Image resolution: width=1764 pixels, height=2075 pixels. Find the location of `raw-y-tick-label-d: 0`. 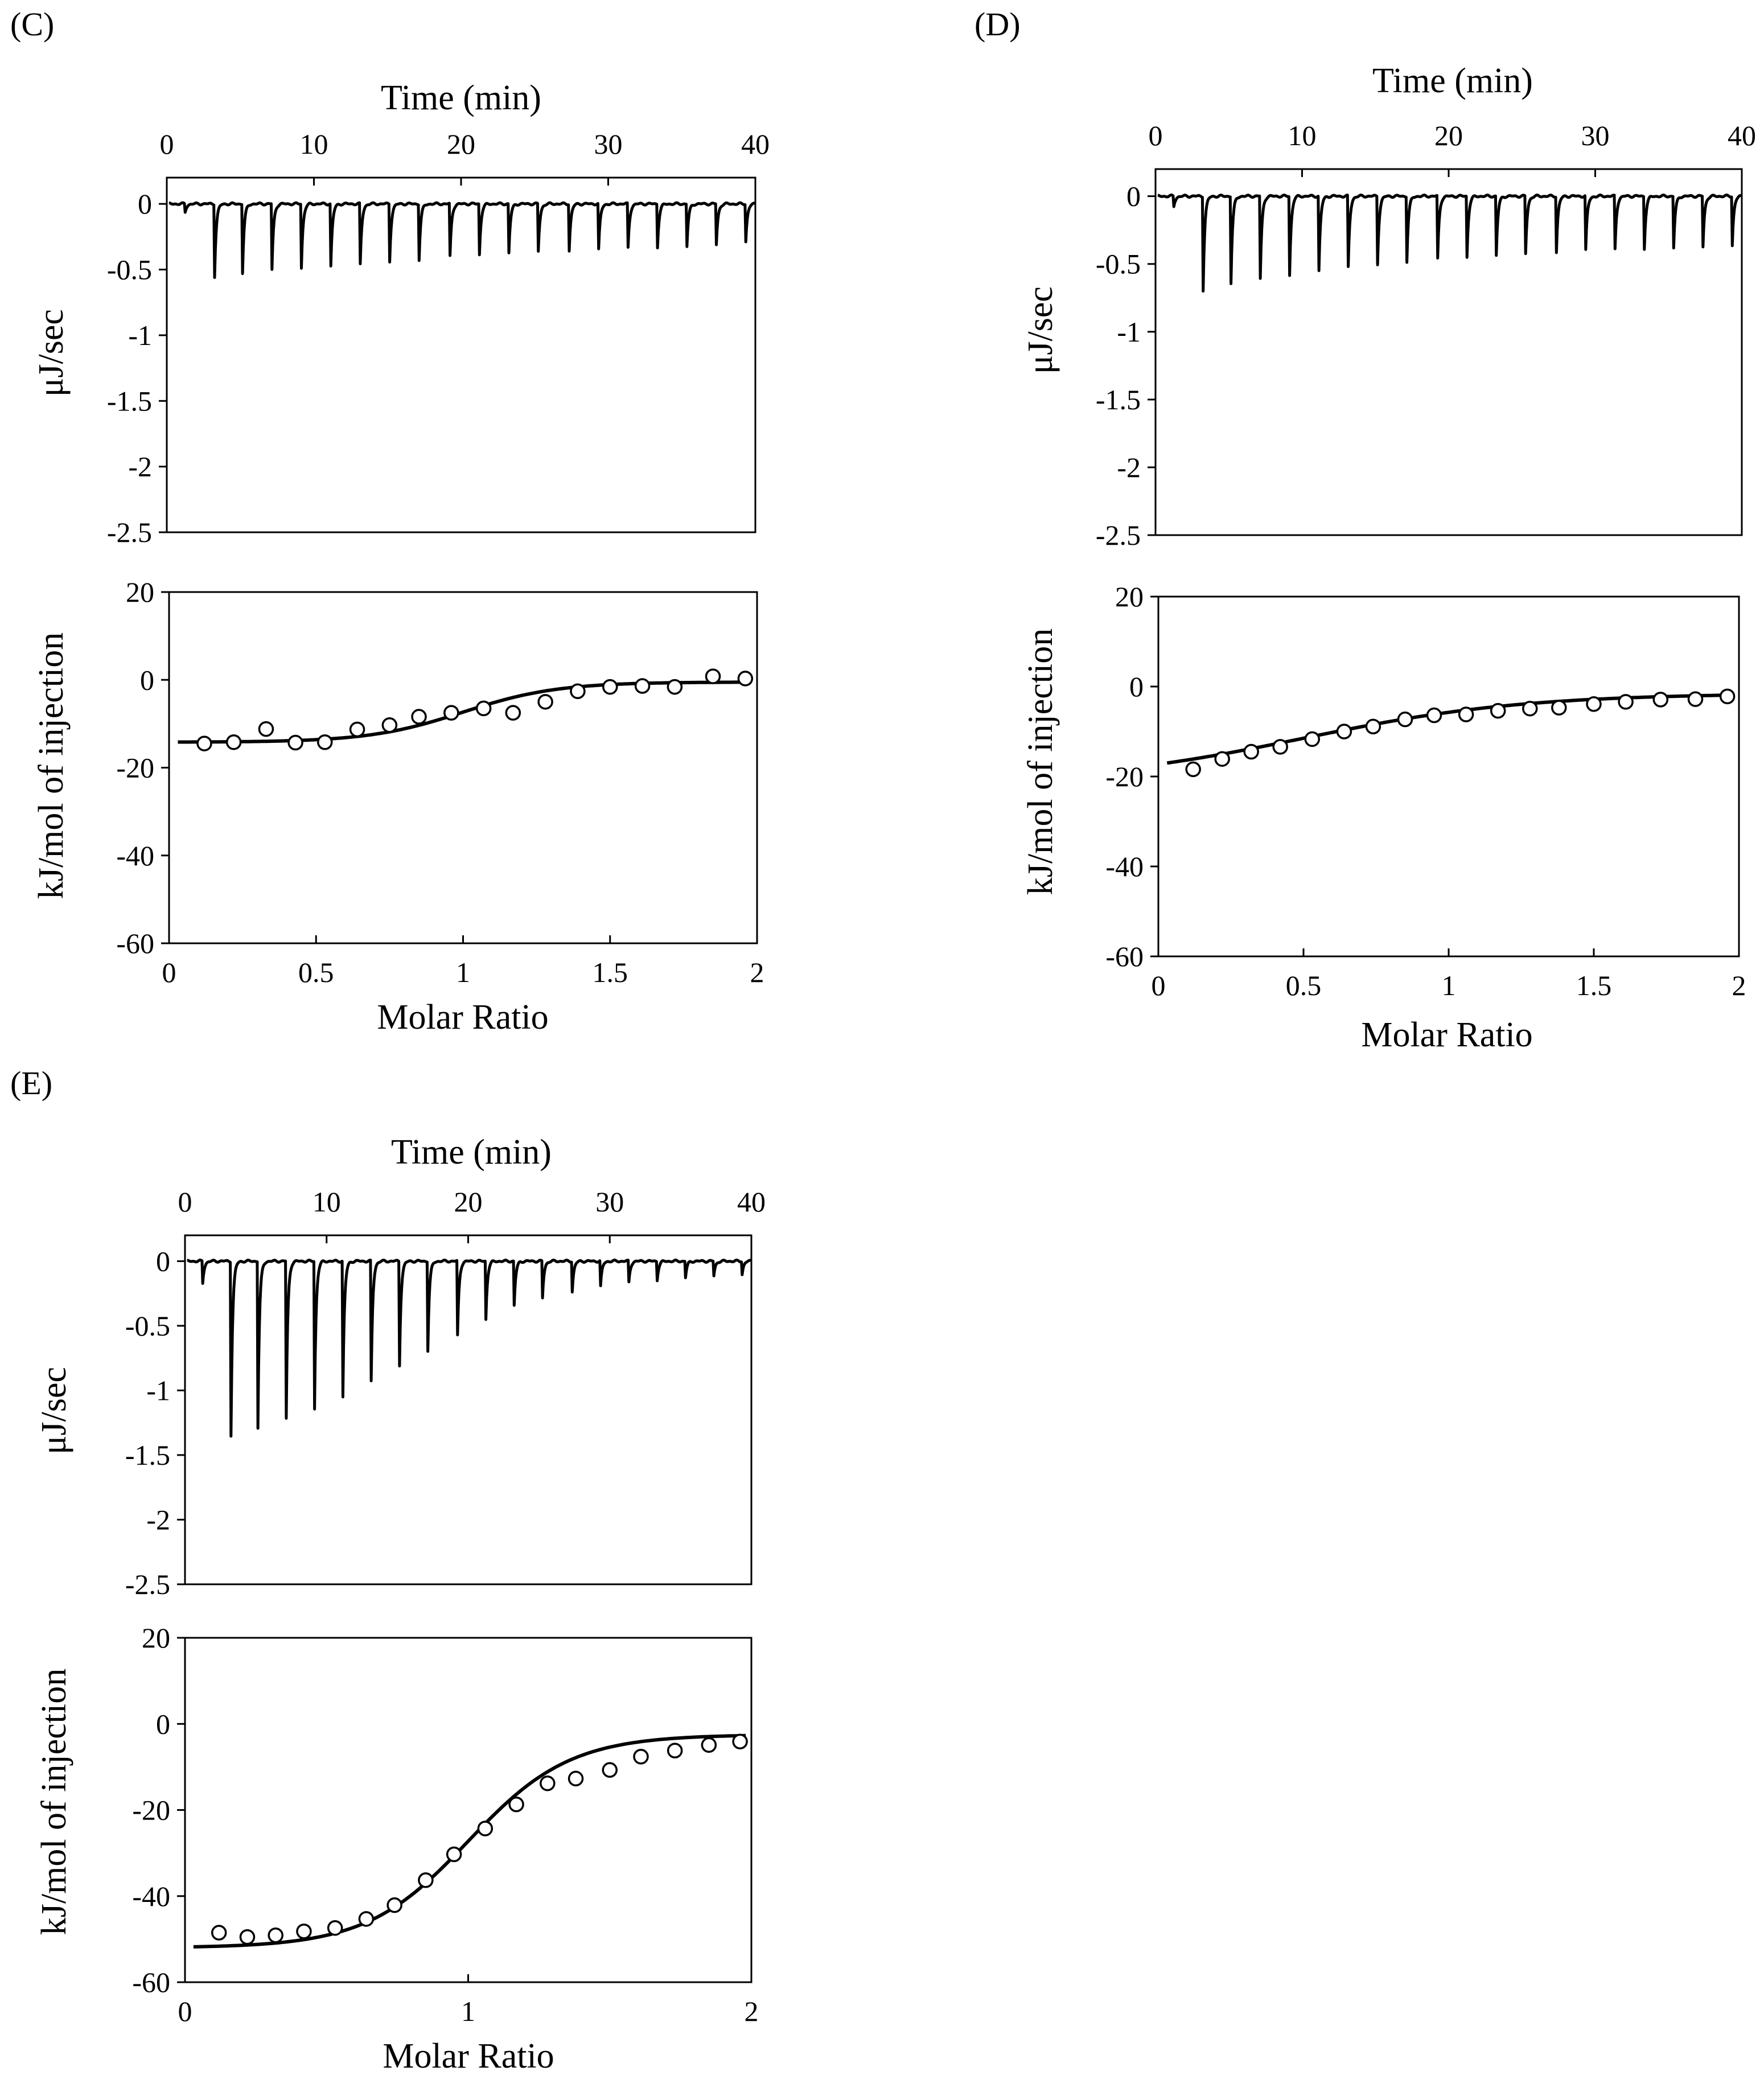

raw-y-tick-label-d: 0 is located at coordinates (1133, 196).